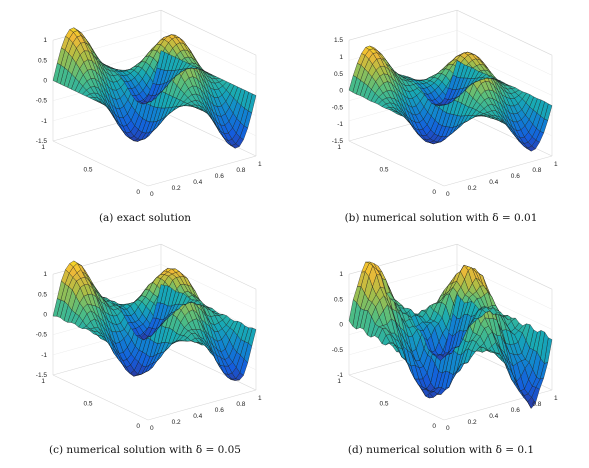  Describe the element at coordinates (441, 218) in the screenshot. I see `caption-b: (b) numerical solution with δ = 0.01` at that location.